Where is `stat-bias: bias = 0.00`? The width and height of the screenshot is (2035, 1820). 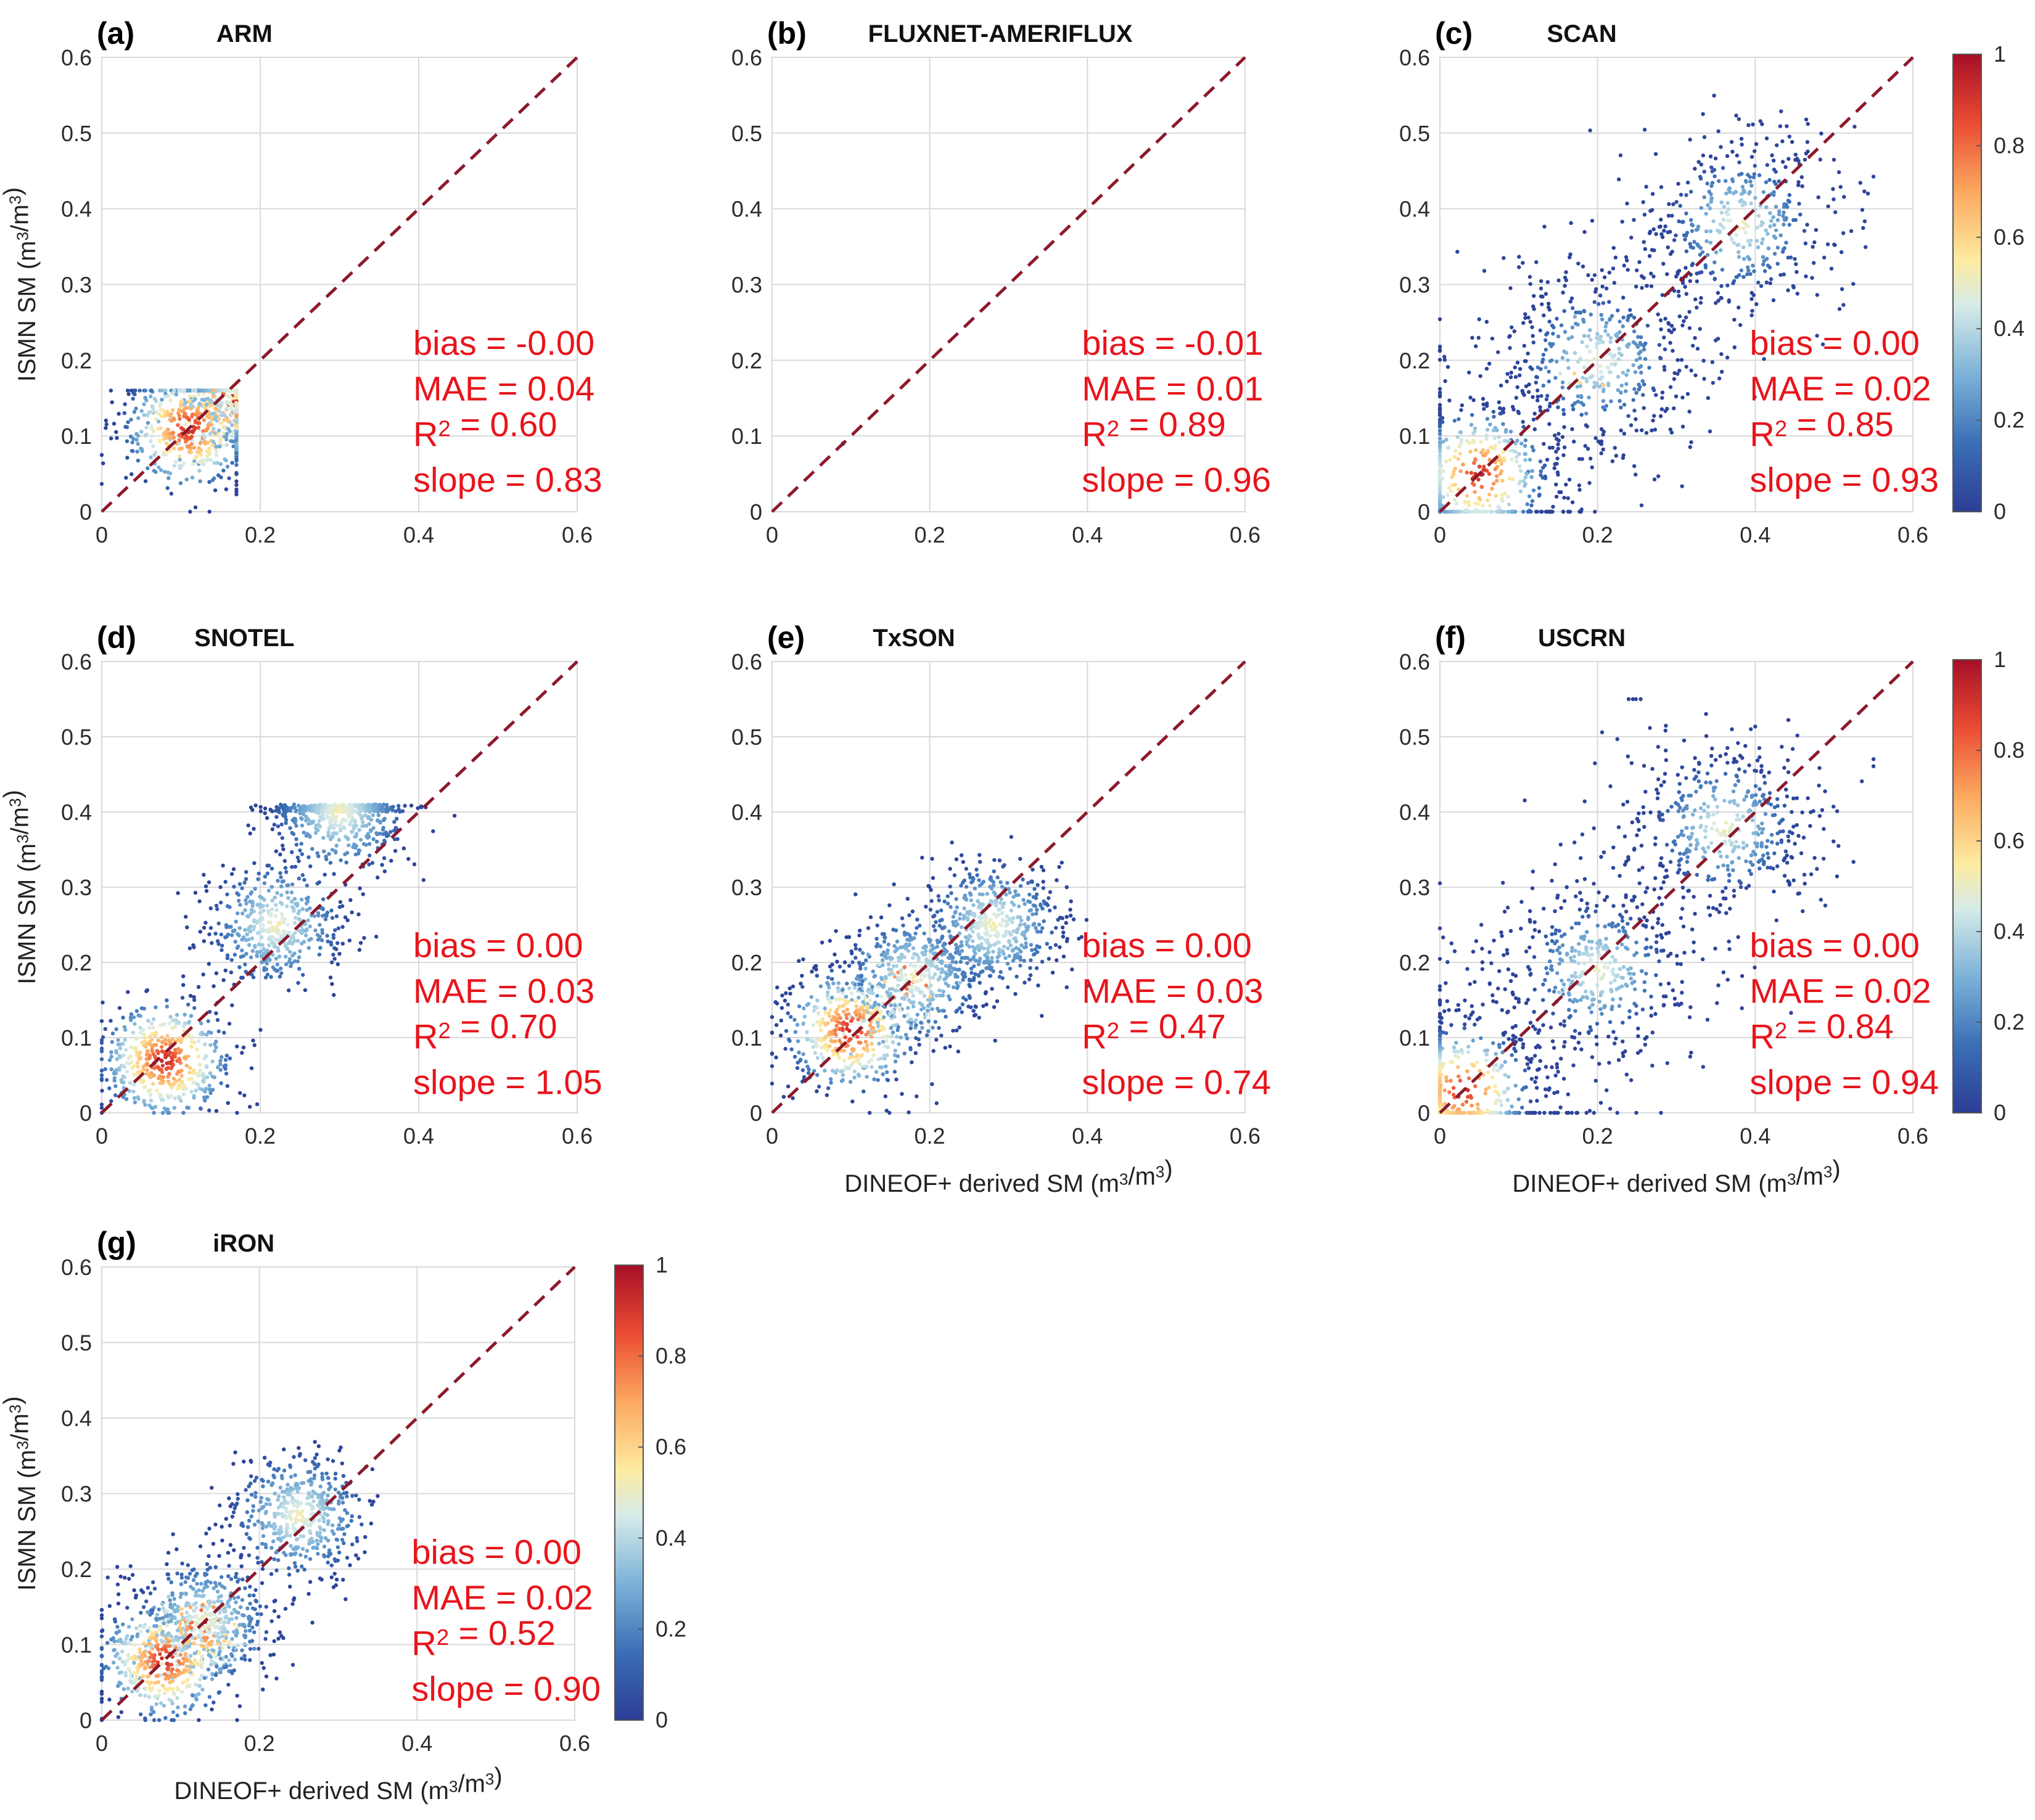
stat-bias: bias = 0.00 is located at coordinates (1835, 343).